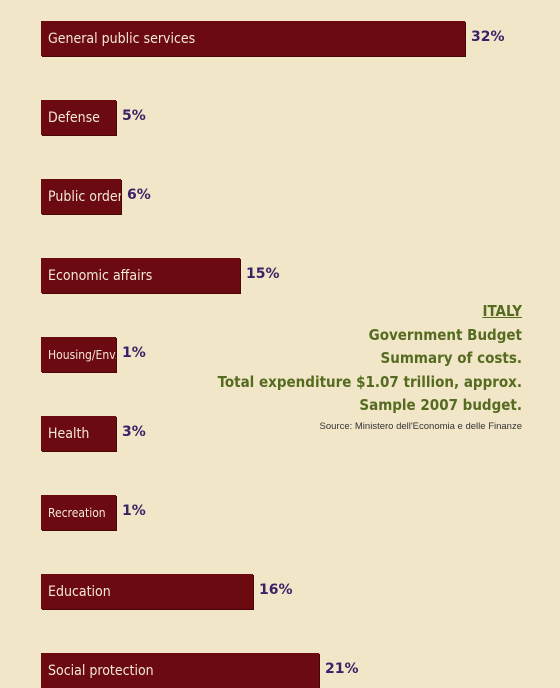 The image size is (560, 688). Describe the element at coordinates (451, 358) in the screenshot. I see `chart-subtitle-2: Summary of costs.` at that location.